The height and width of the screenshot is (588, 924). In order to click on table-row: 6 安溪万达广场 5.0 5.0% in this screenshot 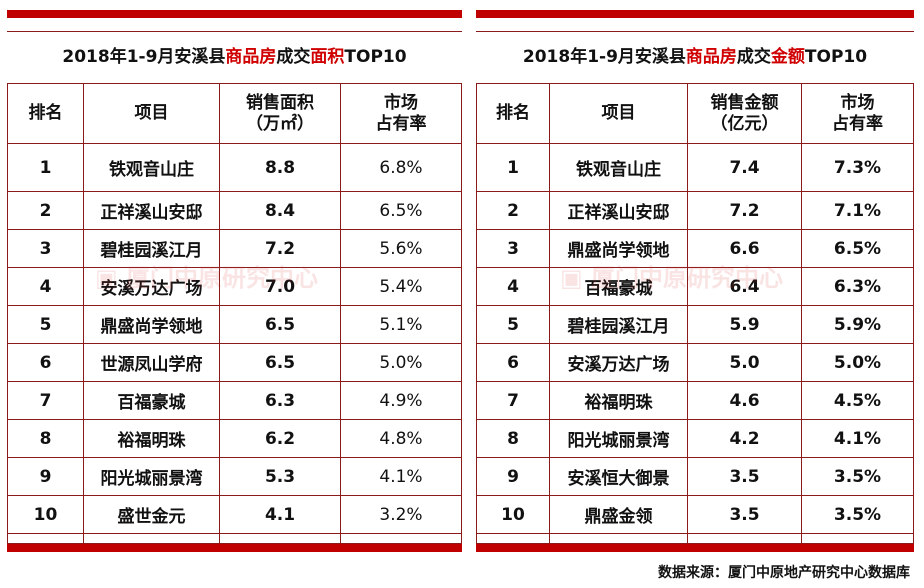, I will do `click(695, 362)`.